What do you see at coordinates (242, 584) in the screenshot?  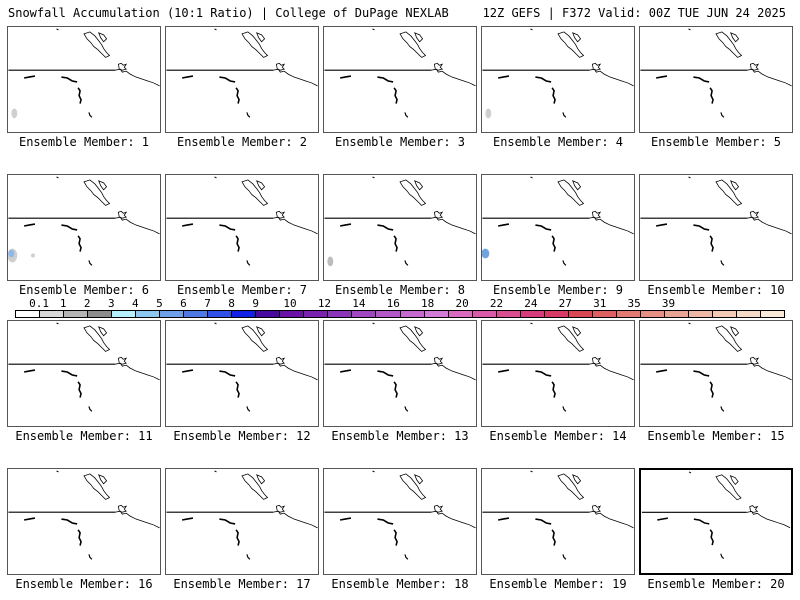 I see `ensemble-member-label: Ensemble Member: 17` at bounding box center [242, 584].